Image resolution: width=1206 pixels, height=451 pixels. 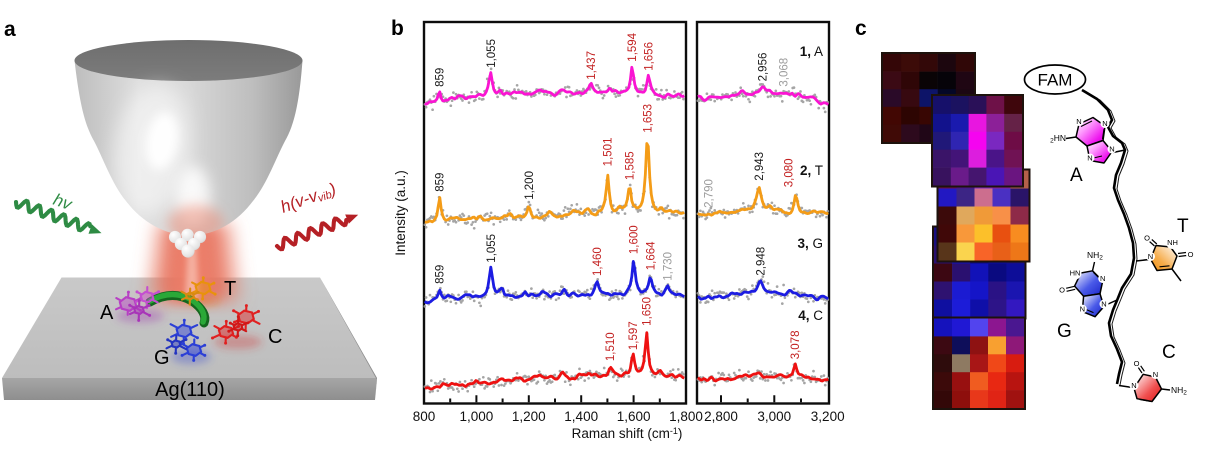 I want to click on svg-text: 1,730, so click(x=669, y=266).